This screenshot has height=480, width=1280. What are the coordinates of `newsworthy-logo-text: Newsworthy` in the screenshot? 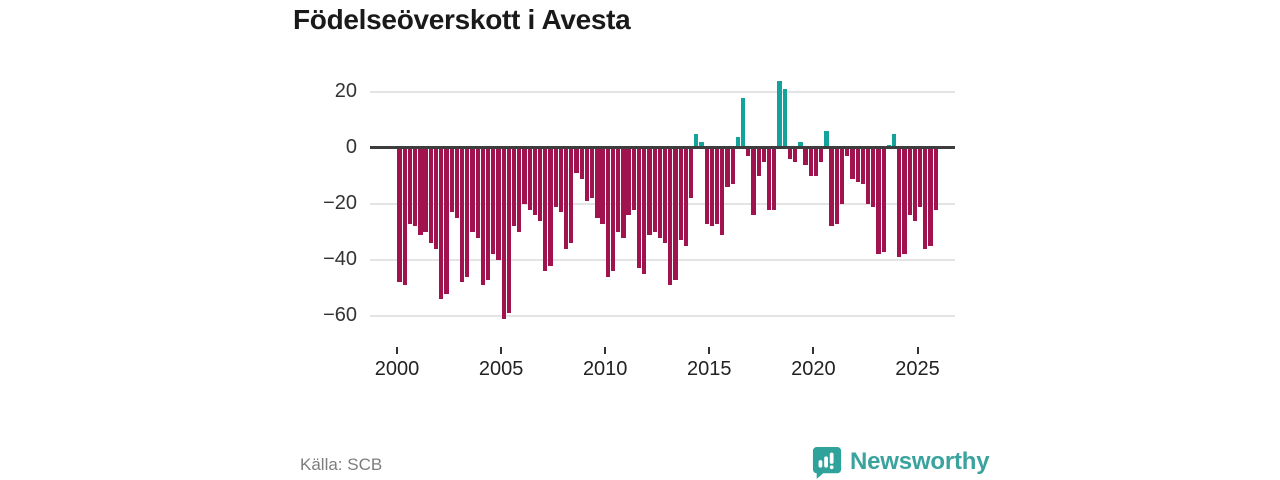 It's located at (920, 461).